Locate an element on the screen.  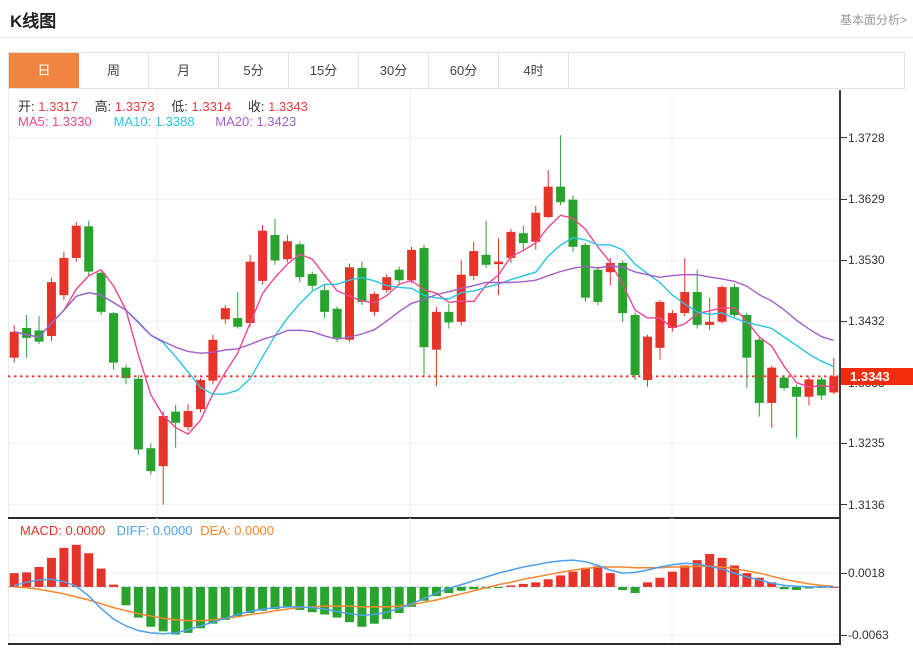
macd-tick-label: 0.0018 is located at coordinates (866, 573).